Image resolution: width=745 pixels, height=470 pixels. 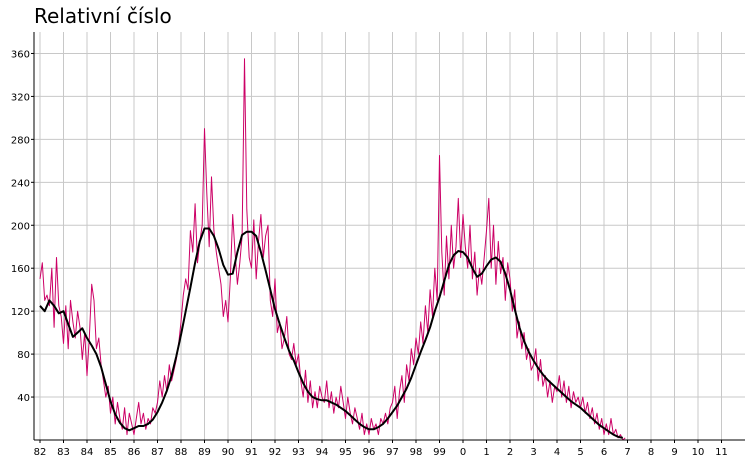 I want to click on y-tick-label: 240, so click(x=20, y=183).